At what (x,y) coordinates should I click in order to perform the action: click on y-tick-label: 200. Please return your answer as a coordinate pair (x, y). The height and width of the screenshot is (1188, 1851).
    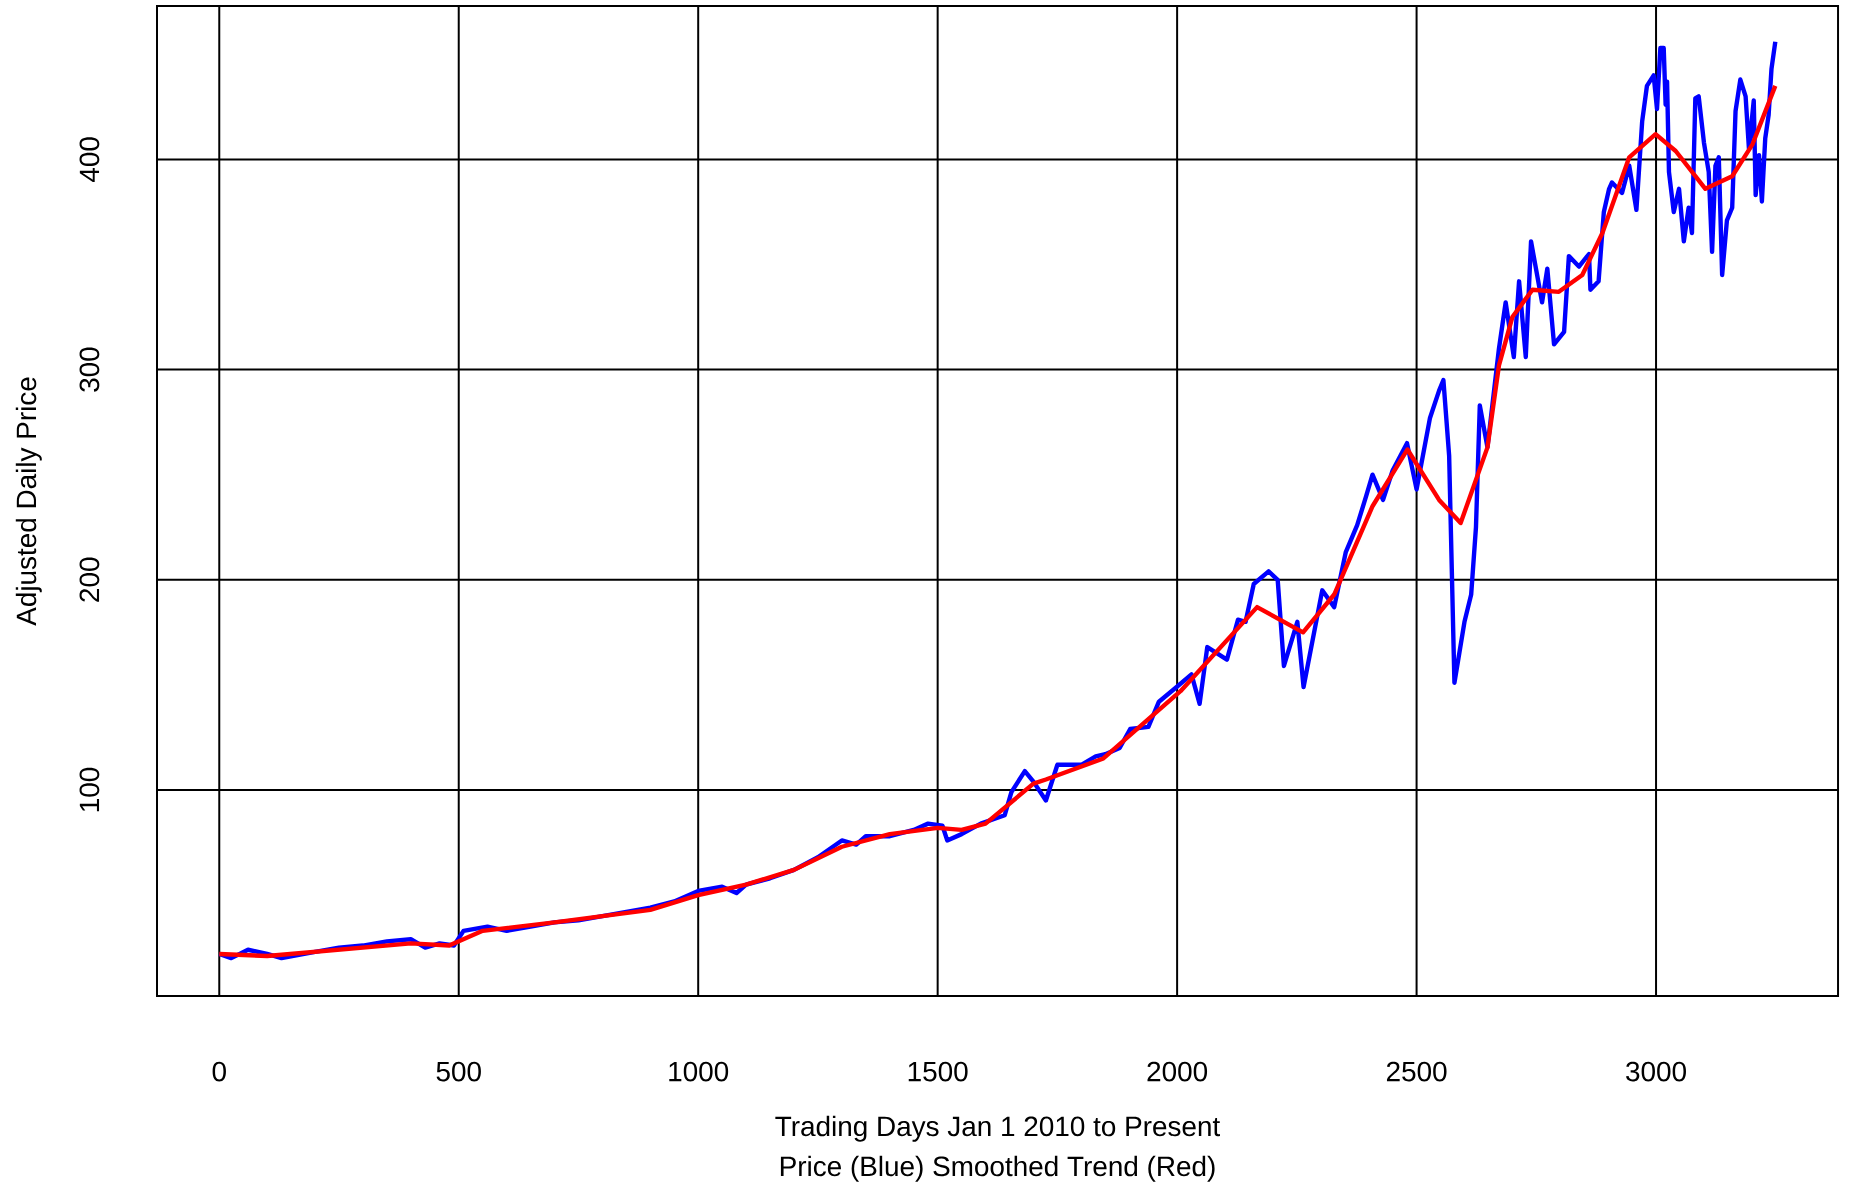
    Looking at the image, I should click on (89, 579).